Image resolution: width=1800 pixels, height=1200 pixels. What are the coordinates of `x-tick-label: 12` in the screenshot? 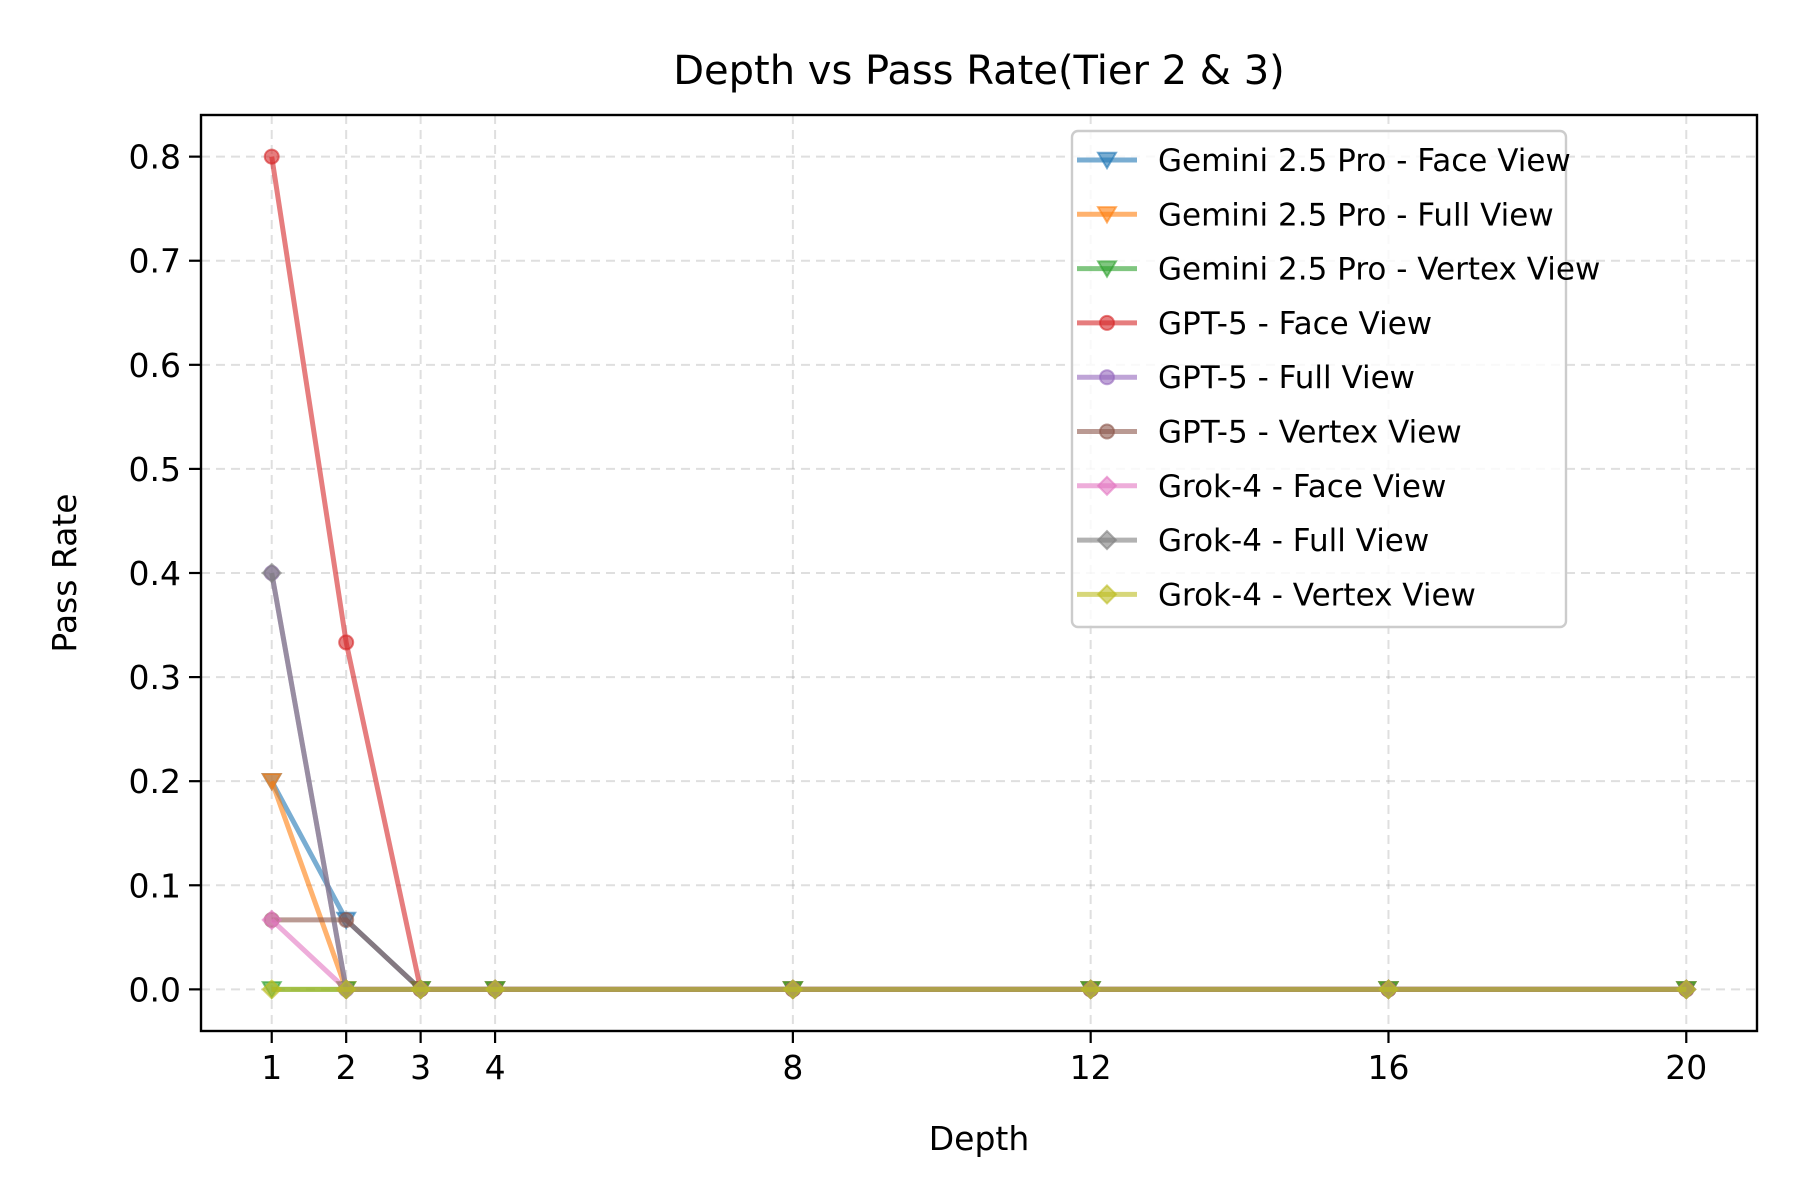 It's located at (1091, 1067).